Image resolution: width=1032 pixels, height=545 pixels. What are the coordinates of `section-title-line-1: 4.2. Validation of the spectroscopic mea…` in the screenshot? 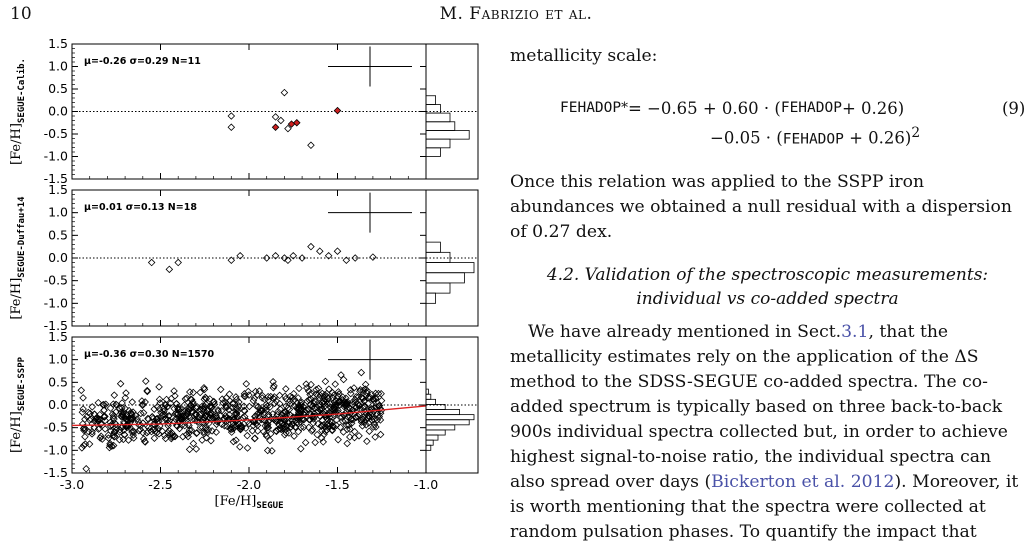 It's located at (767, 275).